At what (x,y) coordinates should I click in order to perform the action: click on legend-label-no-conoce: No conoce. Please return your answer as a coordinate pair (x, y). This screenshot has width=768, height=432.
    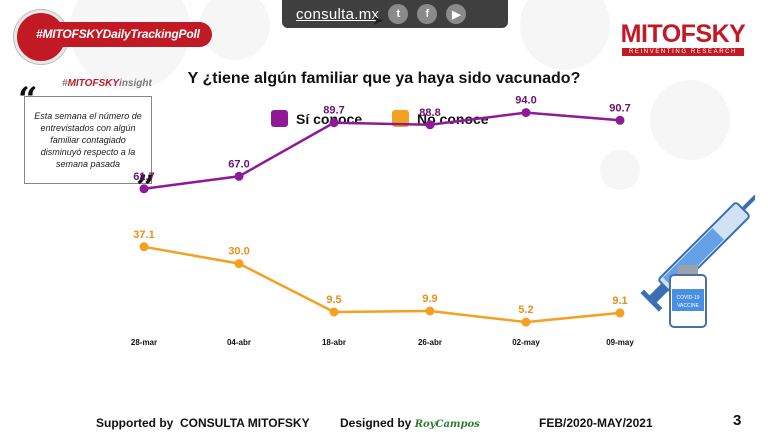
    Looking at the image, I should click on (453, 118).